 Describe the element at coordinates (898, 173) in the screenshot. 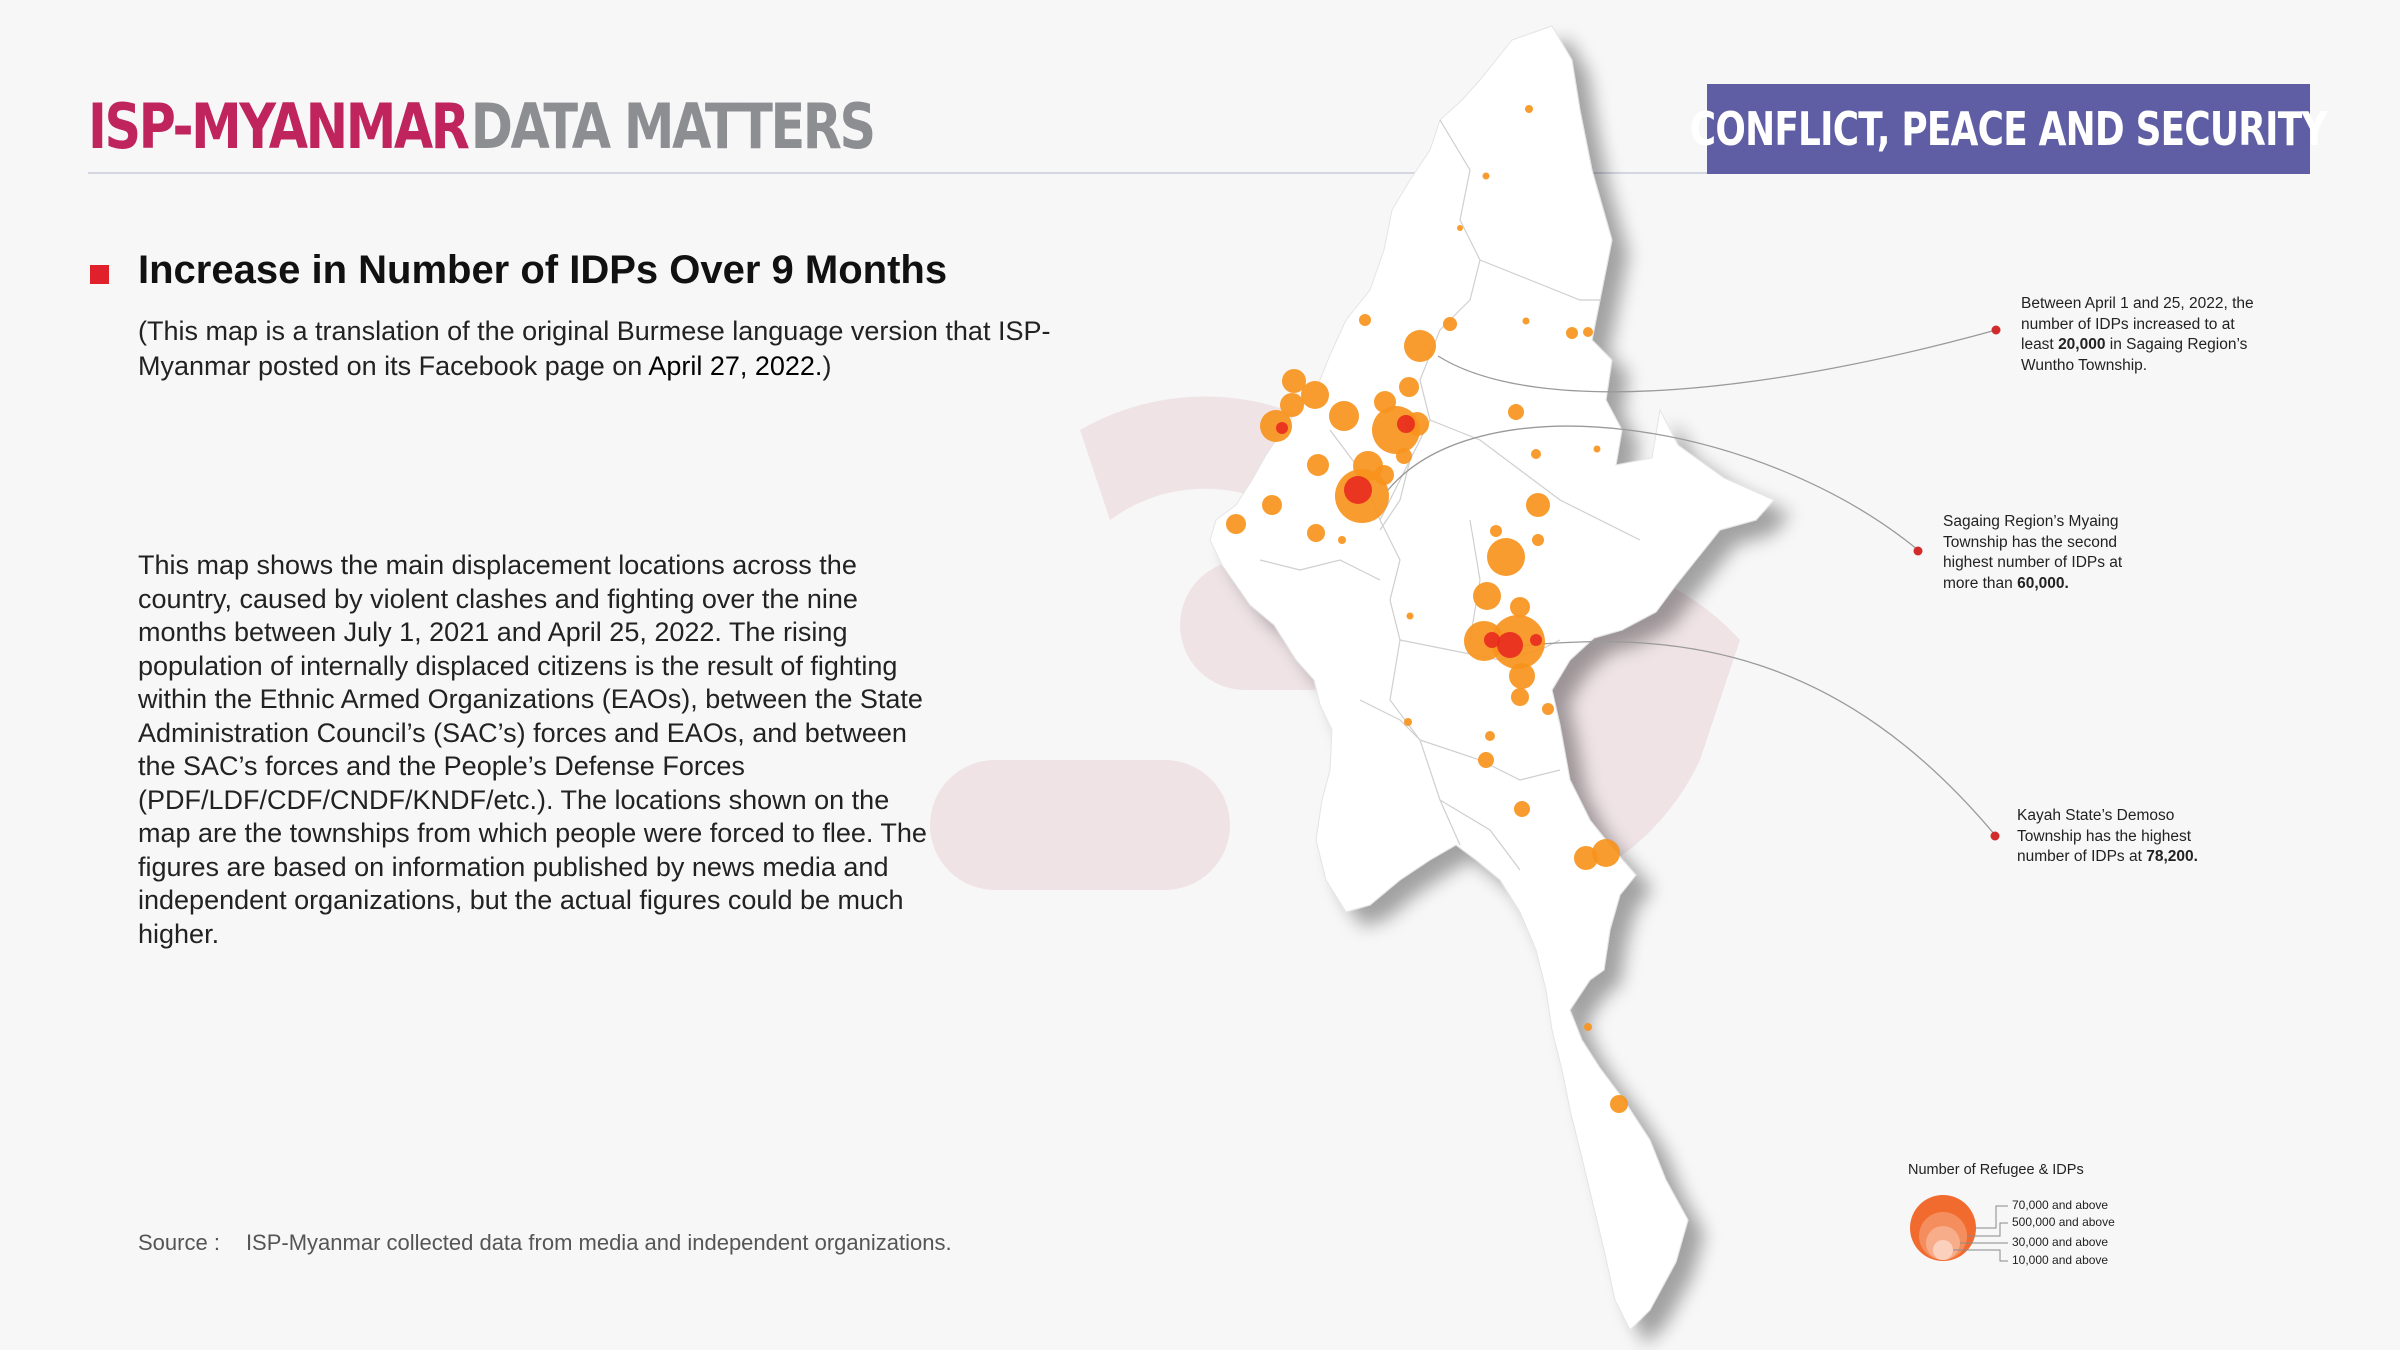

I see `header-divider` at that location.